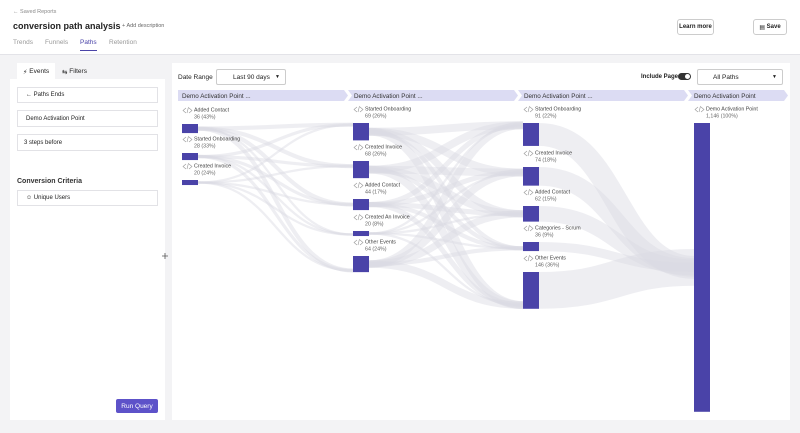 This screenshot has height=433, width=800. Describe the element at coordinates (684, 76) in the screenshot. I see `toggle` at that location.